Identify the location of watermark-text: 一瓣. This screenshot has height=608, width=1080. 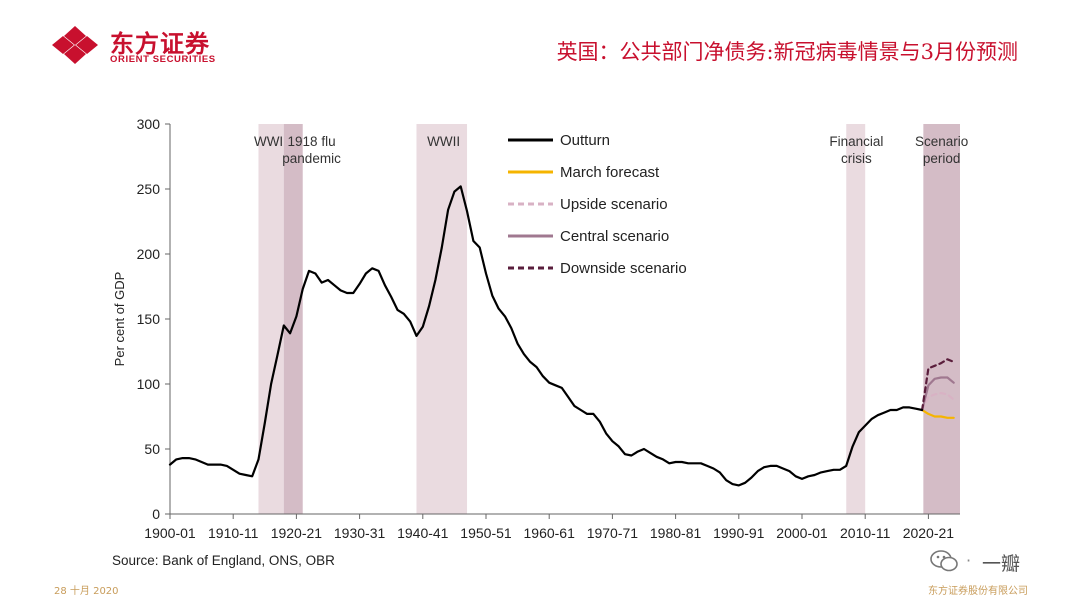
(1001, 564).